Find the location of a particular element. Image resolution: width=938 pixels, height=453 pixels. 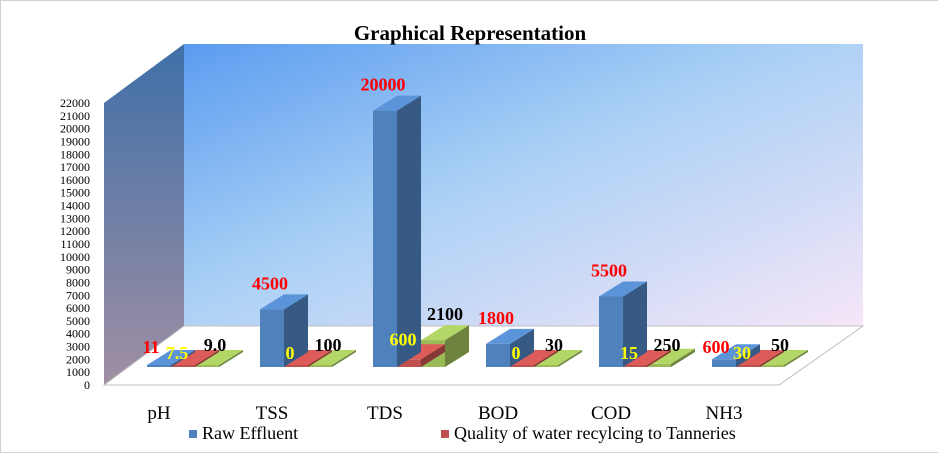

data-label: 11 is located at coordinates (150, 347).